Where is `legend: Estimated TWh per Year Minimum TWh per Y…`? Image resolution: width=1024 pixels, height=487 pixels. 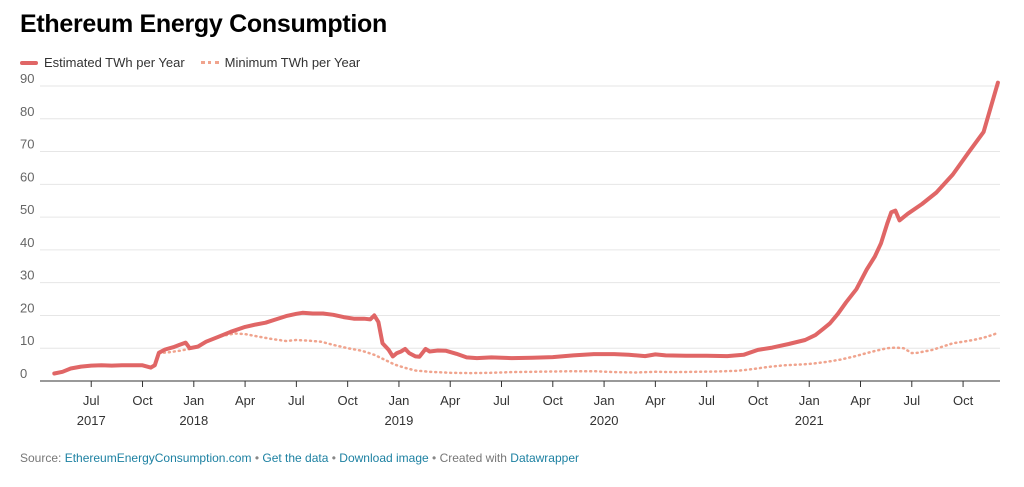 legend: Estimated TWh per Year Minimum TWh per Y… is located at coordinates (190, 62).